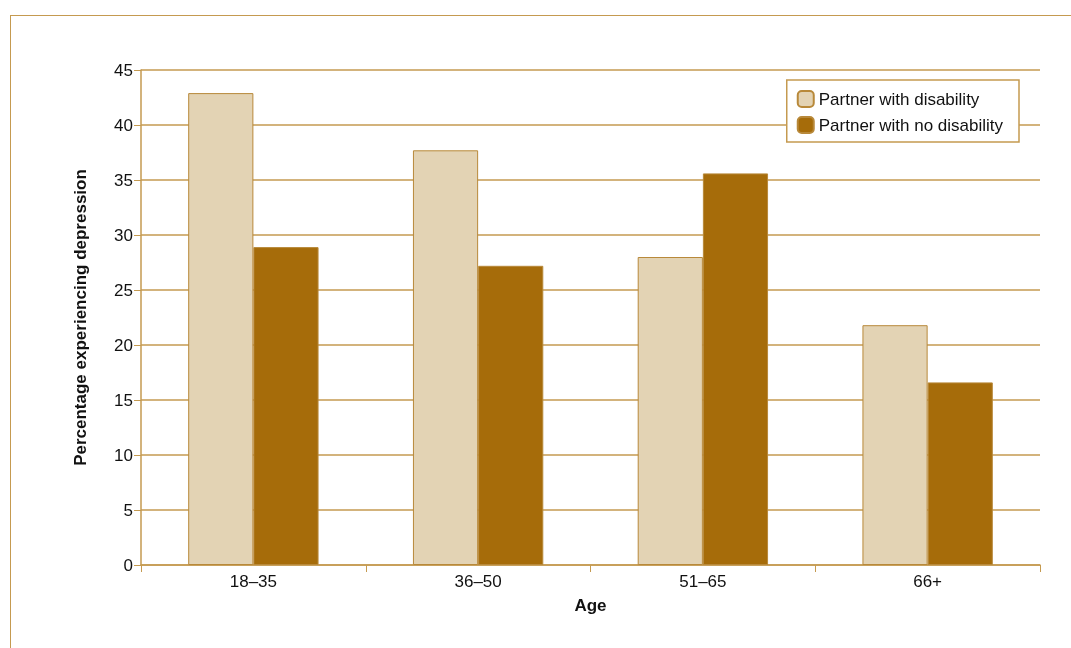 This screenshot has width=1071, height=648. Describe the element at coordinates (123, 70) in the screenshot. I see `y-tick-label: 45` at that location.